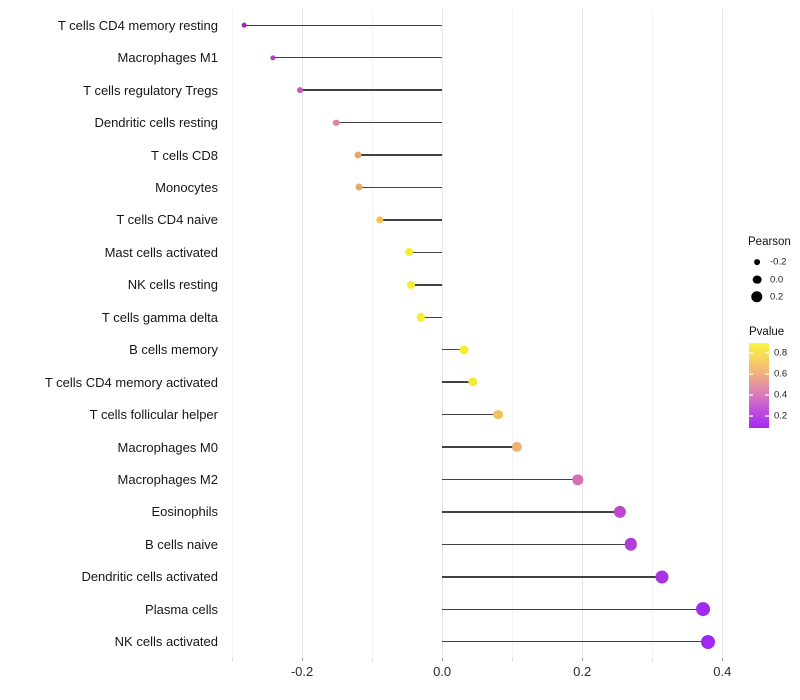 This screenshot has width=800, height=700. Describe the element at coordinates (161, 252) in the screenshot. I see `y-axis-category-label: Mast cells activated` at that location.